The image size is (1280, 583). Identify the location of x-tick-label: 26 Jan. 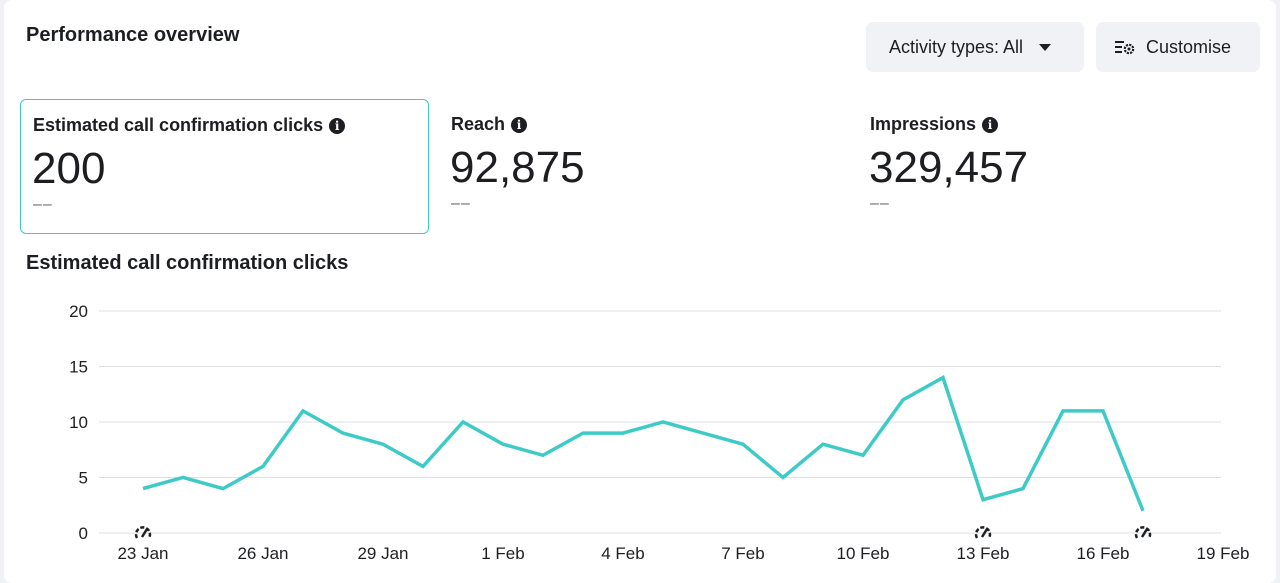
(262, 553).